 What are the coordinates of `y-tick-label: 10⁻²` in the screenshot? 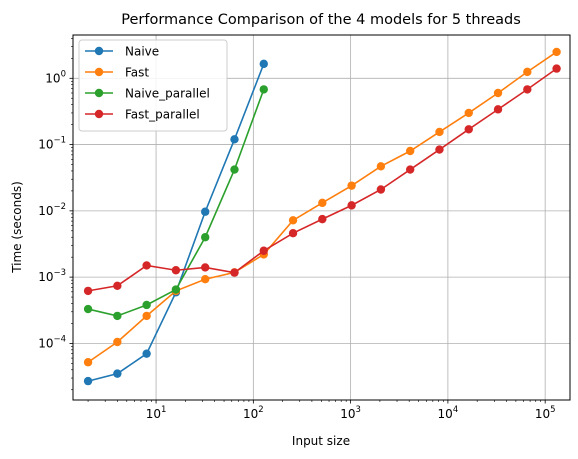 It's located at (52, 210).